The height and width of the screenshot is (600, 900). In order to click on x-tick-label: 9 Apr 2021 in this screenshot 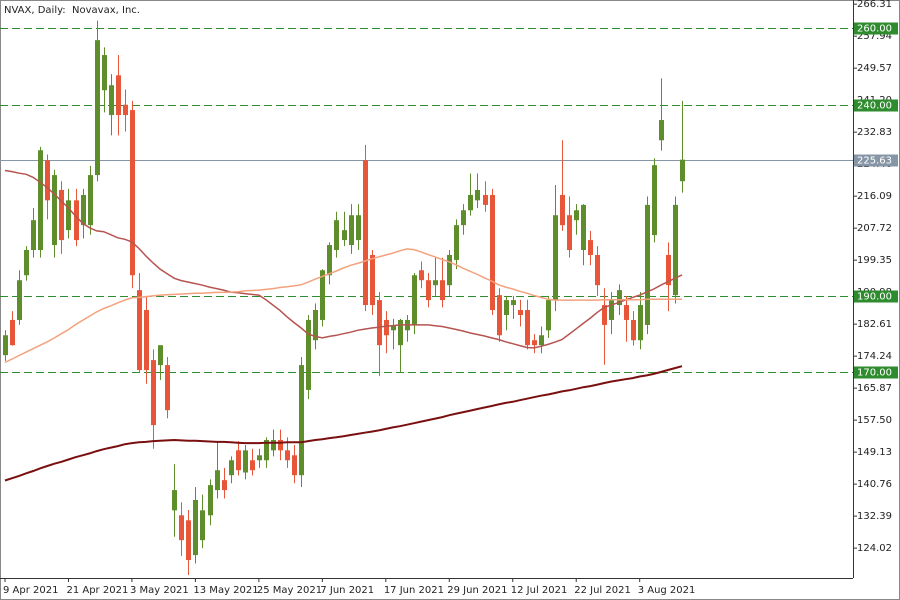, I will do `click(30, 590)`.